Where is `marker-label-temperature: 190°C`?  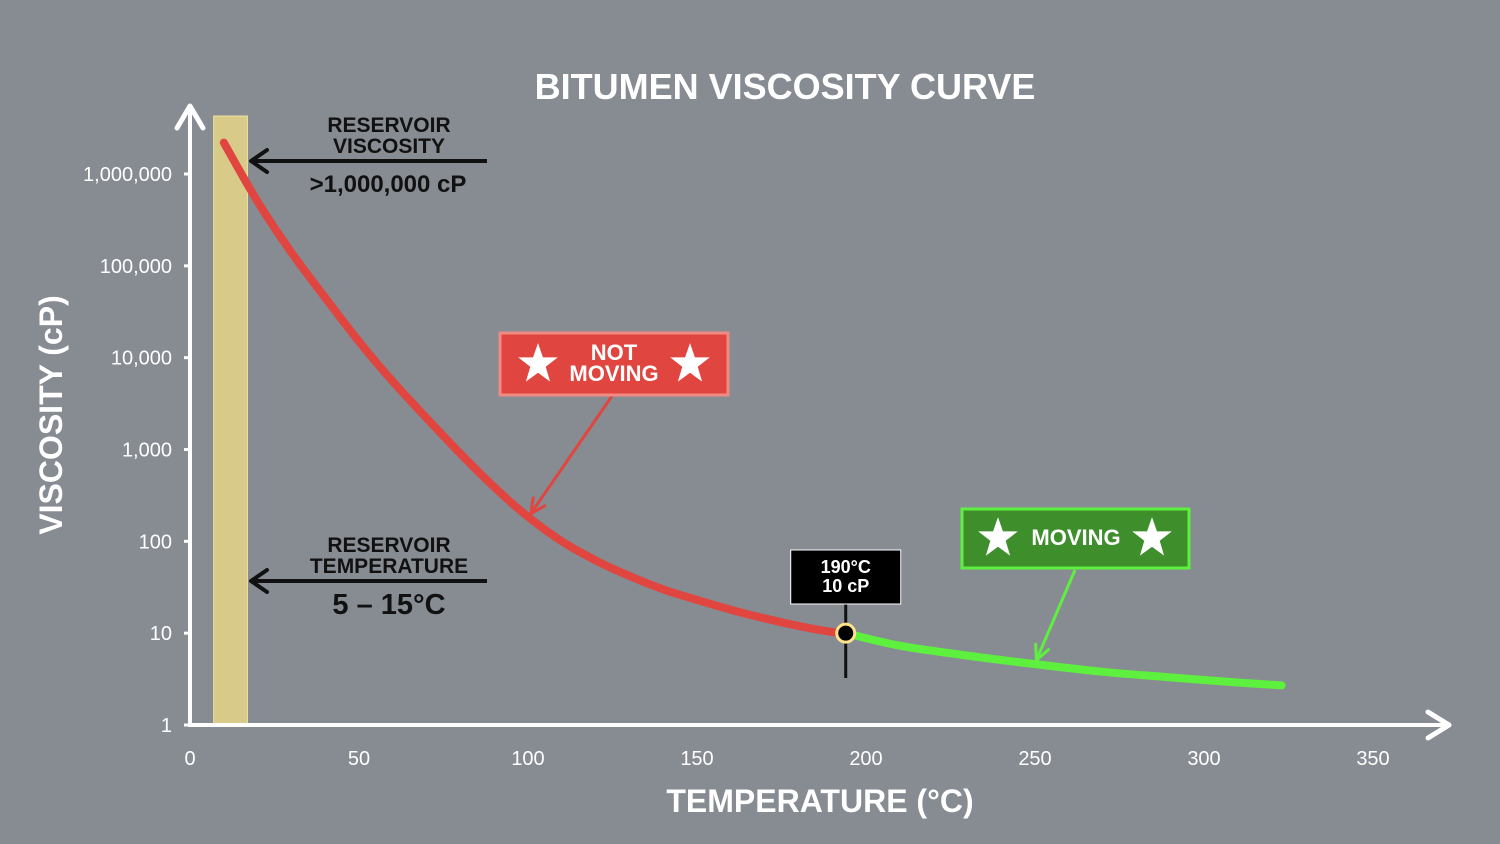
marker-label-temperature: 190°C is located at coordinates (846, 567).